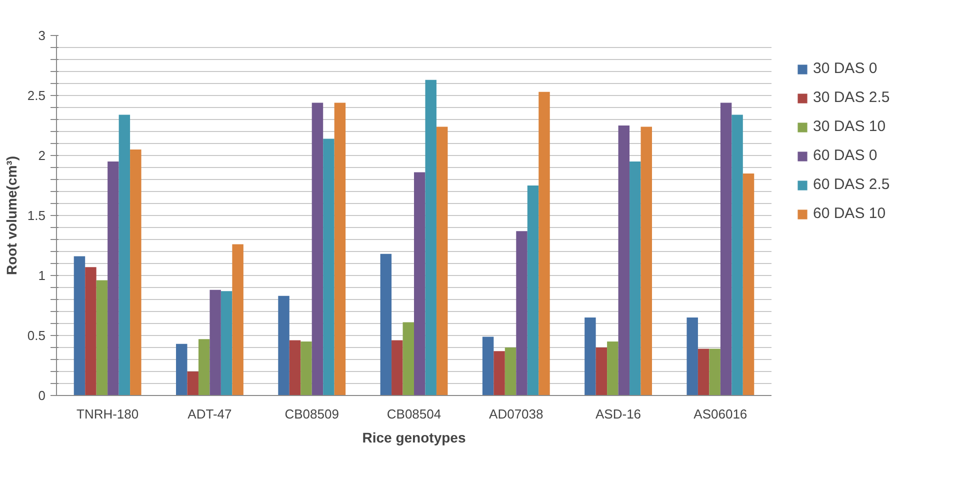  What do you see at coordinates (721, 414) in the screenshot?
I see `x-tick-label: AS06016` at bounding box center [721, 414].